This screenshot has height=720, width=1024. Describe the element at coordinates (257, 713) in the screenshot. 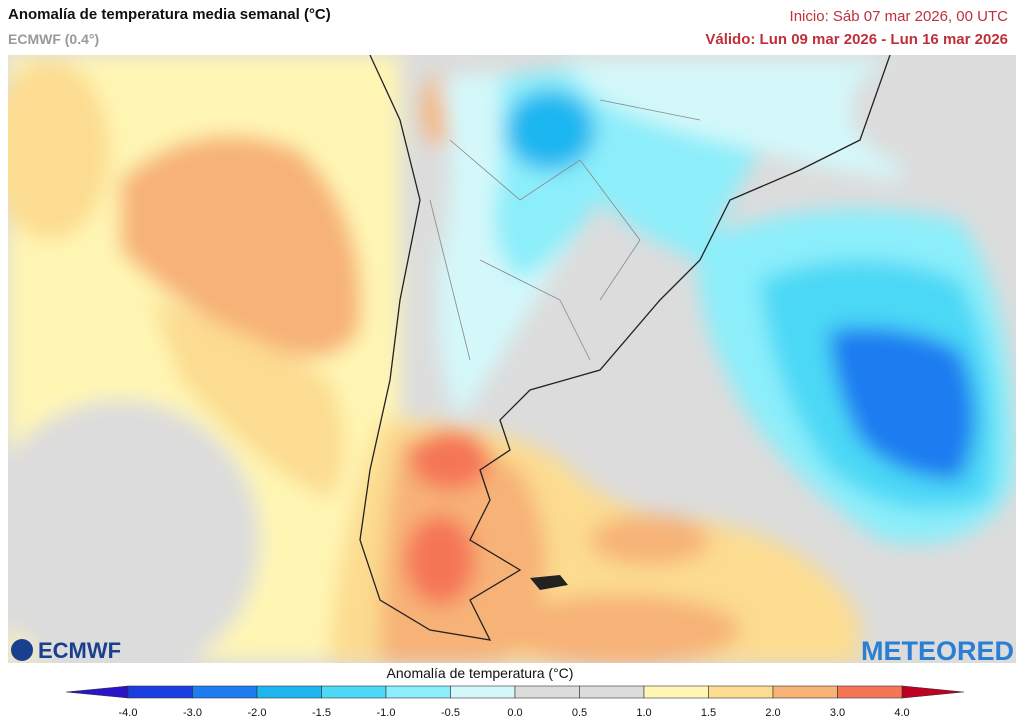

I see `colorbar-tick-label: -2.0` at that location.